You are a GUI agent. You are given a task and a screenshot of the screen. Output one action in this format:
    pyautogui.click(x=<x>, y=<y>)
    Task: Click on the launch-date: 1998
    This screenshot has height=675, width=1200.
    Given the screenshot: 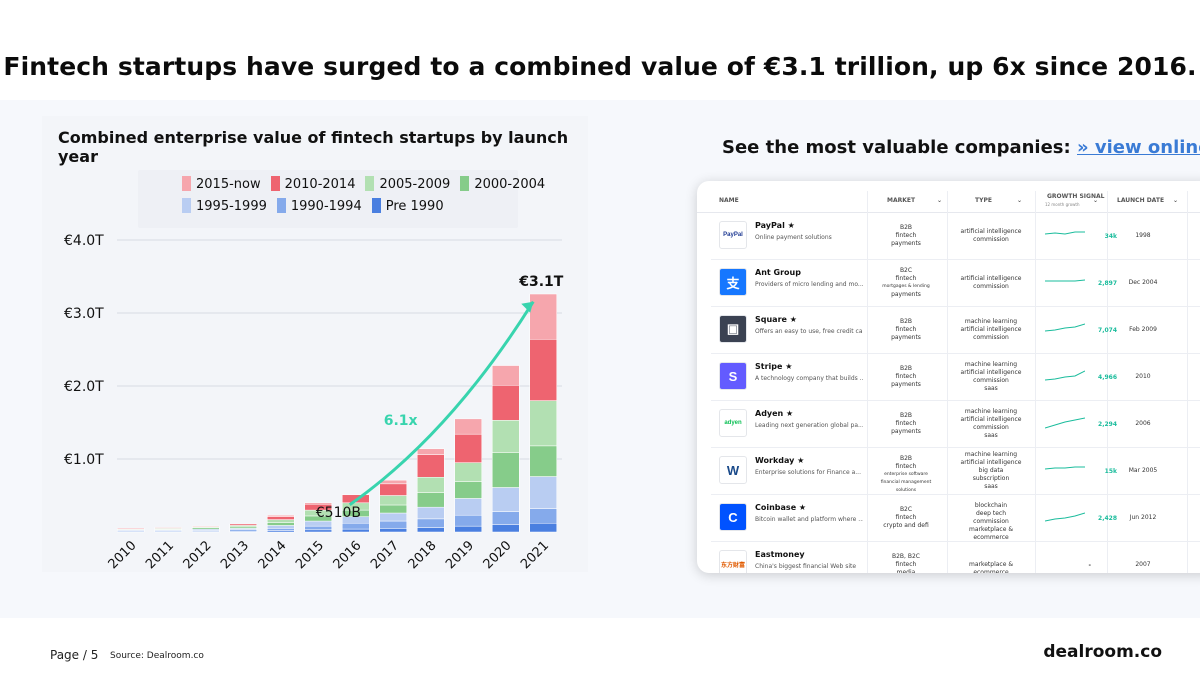 What is the action you would take?
    pyautogui.click(x=1143, y=235)
    